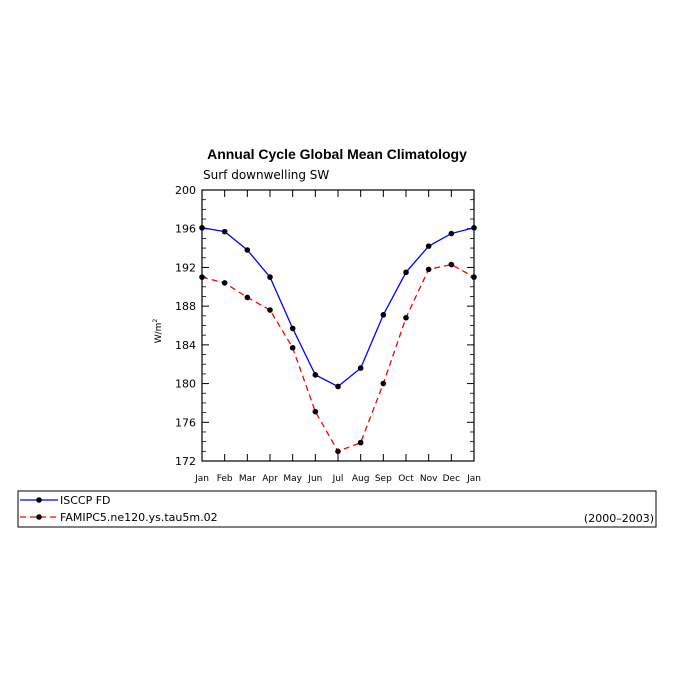 The height and width of the screenshot is (676, 675). I want to click on plot-series, so click(338, 339).